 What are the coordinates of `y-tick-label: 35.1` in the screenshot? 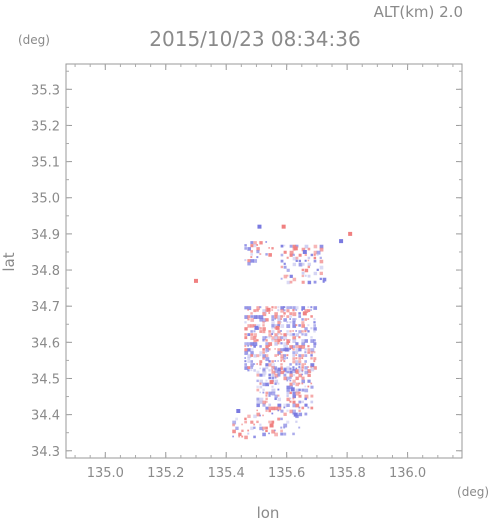 It's located at (45, 163).